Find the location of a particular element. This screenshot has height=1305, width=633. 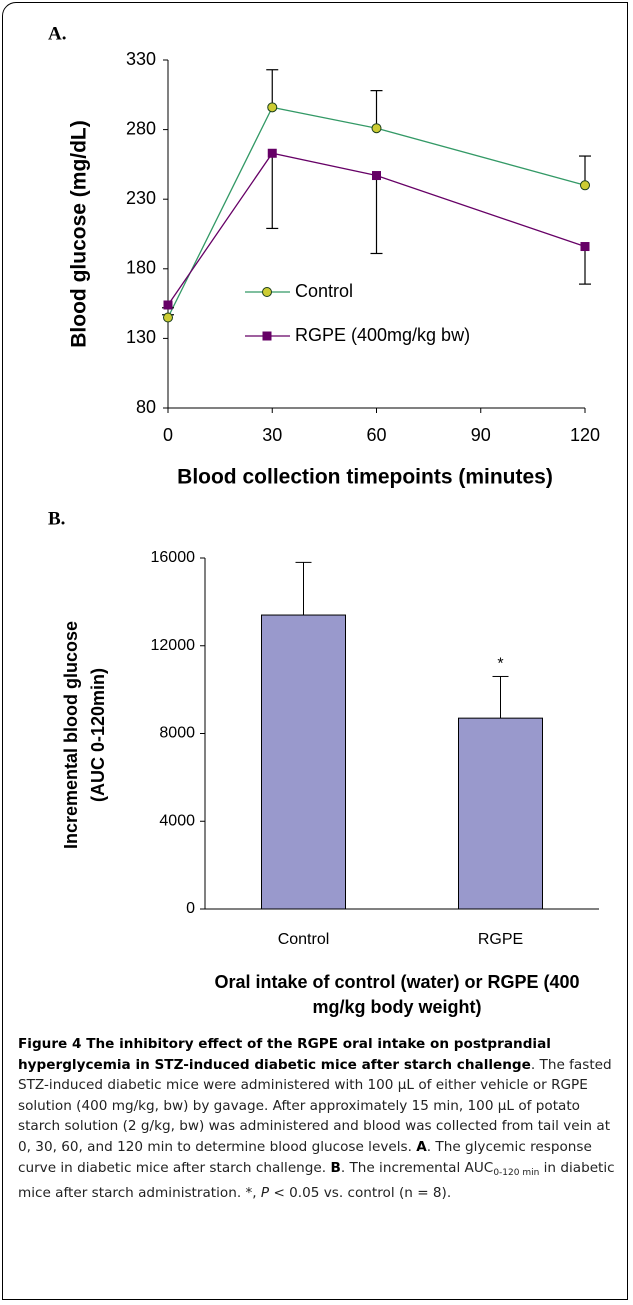

x-axis-title: mg/kg body weight) is located at coordinates (397, 1007).